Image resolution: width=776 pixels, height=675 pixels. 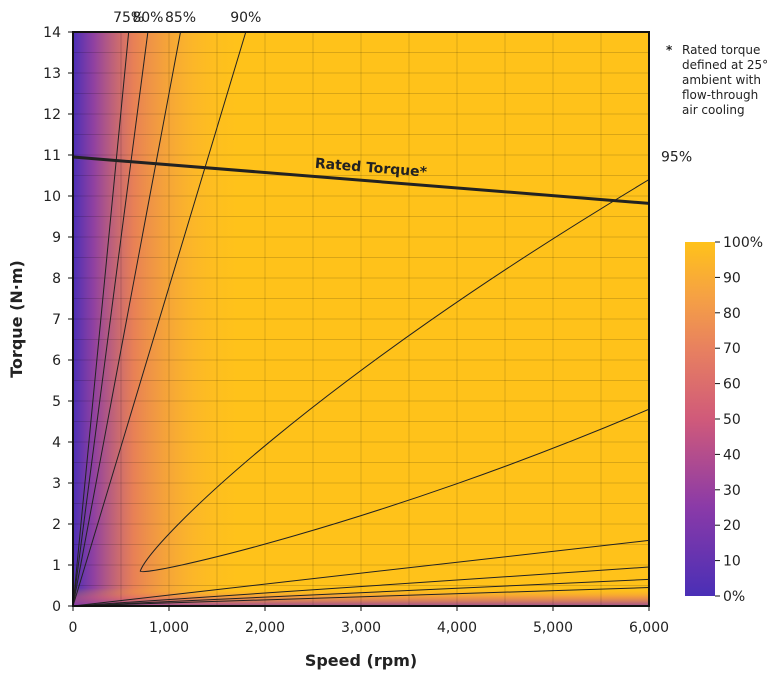 I want to click on y-tick-label: 7, so click(x=56, y=320).